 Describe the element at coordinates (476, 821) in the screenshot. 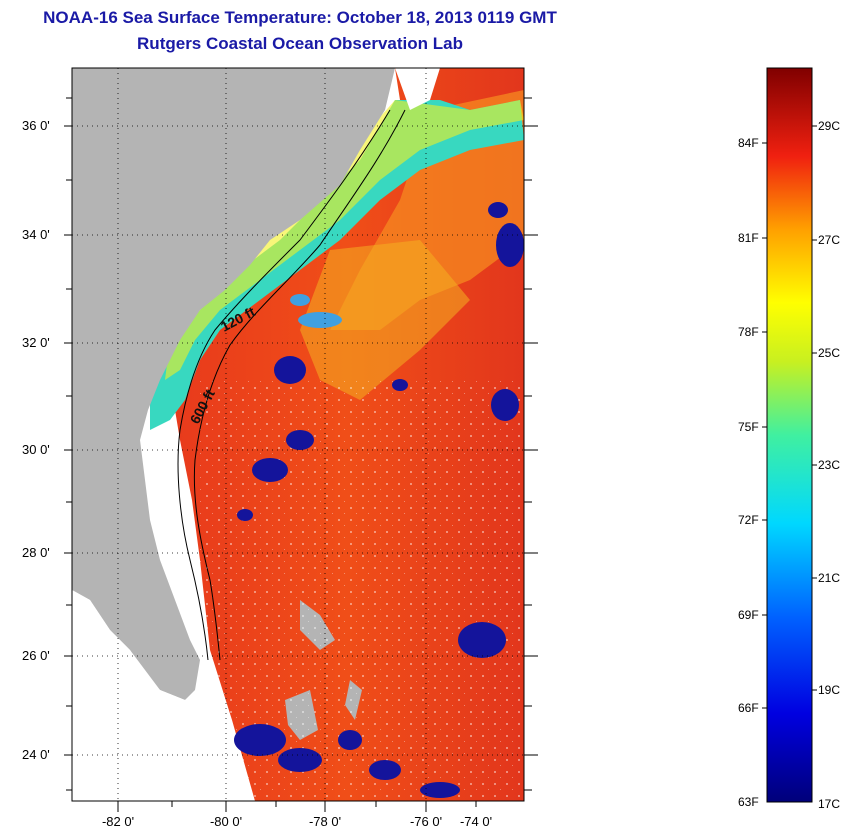

I see `lon-label-74: -74 0'` at that location.